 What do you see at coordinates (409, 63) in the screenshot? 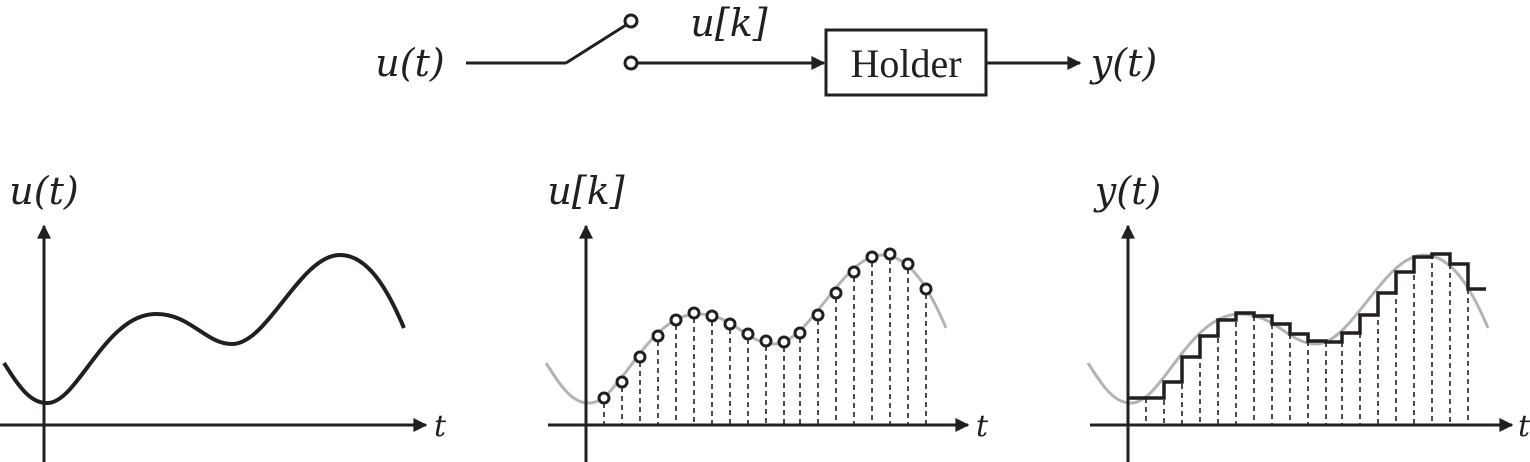
I see `input-signal-label: u(t)` at bounding box center [409, 63].